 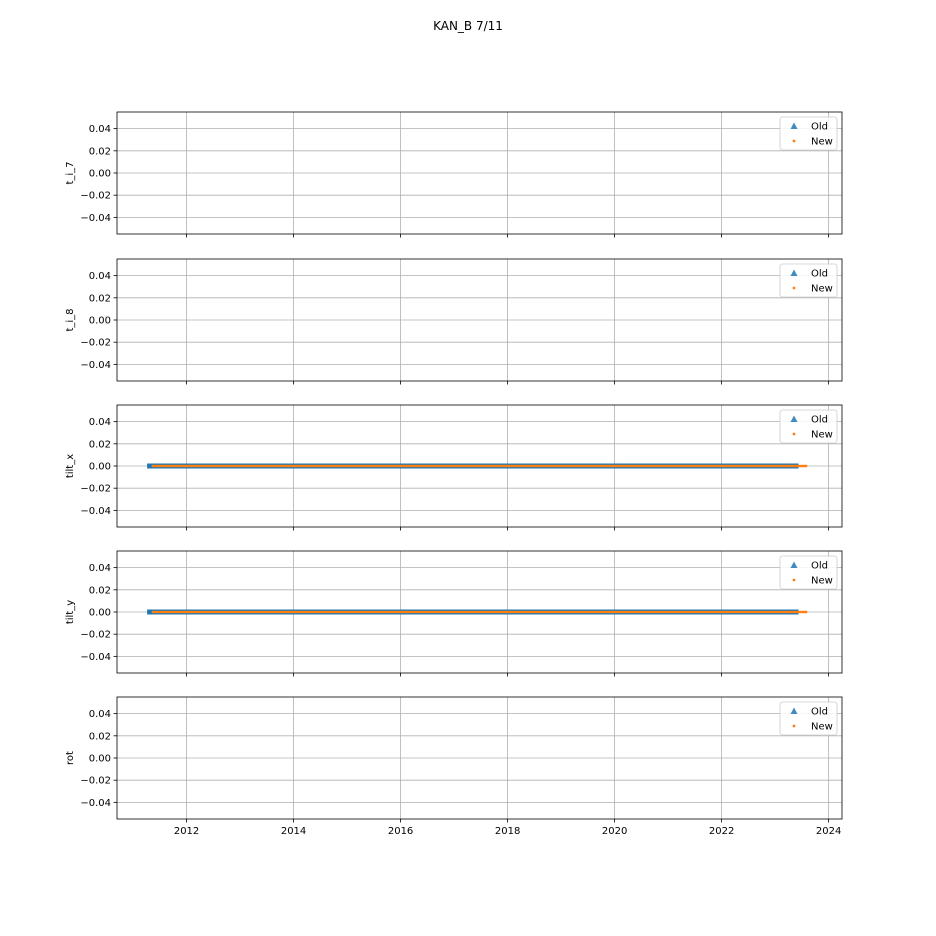 What do you see at coordinates (400, 831) in the screenshot?
I see `x-tick-label: 2016` at bounding box center [400, 831].